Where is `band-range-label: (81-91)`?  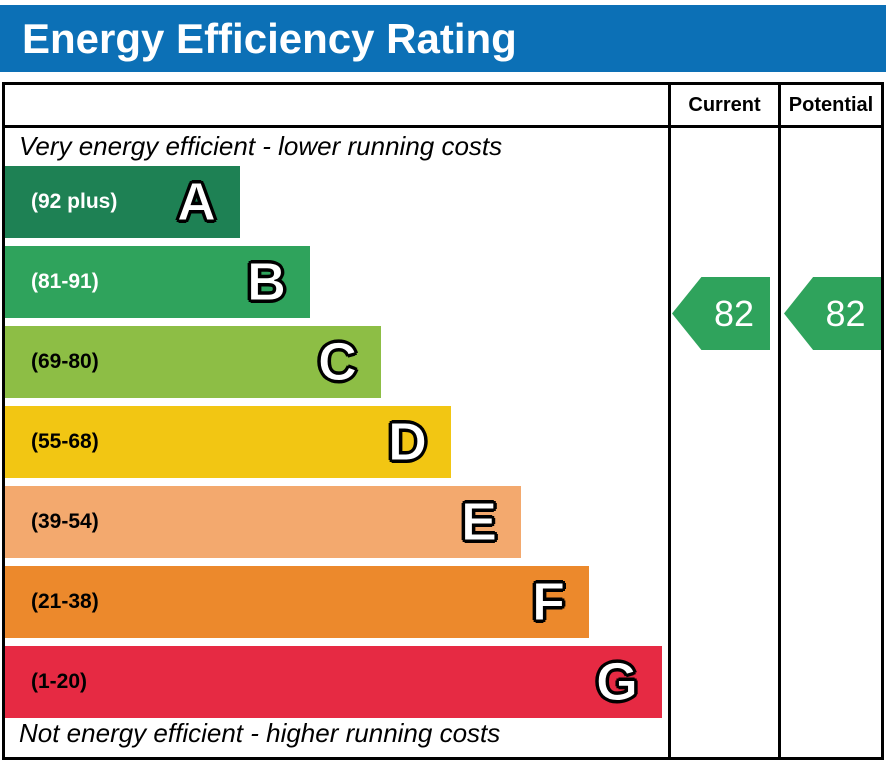
band-range-label: (81-91) is located at coordinates (65, 281).